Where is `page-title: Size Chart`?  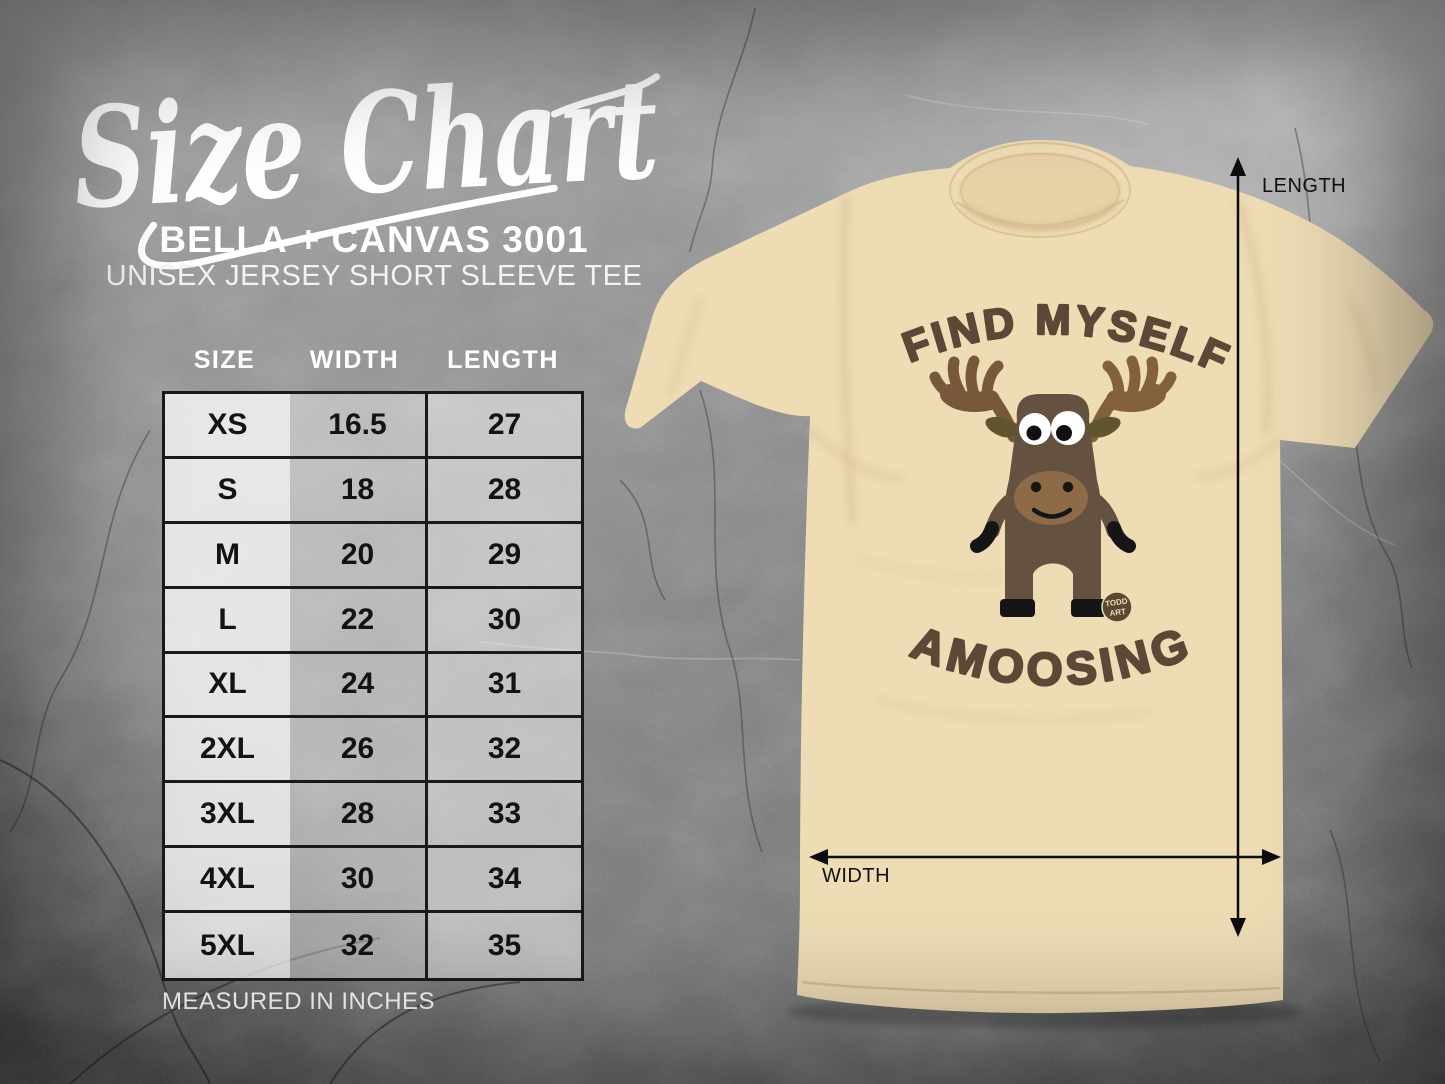 page-title: Size Chart is located at coordinates (365, 143).